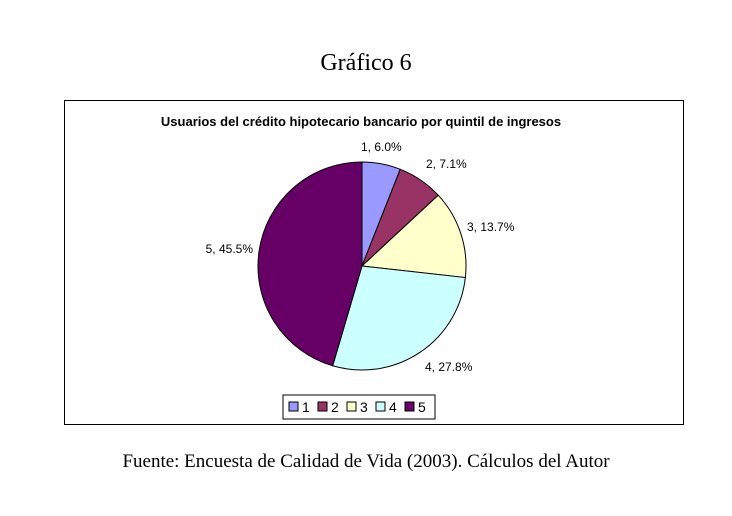 The image size is (732, 516). Describe the element at coordinates (306, 407) in the screenshot. I see `legend-label-1: 1` at that location.